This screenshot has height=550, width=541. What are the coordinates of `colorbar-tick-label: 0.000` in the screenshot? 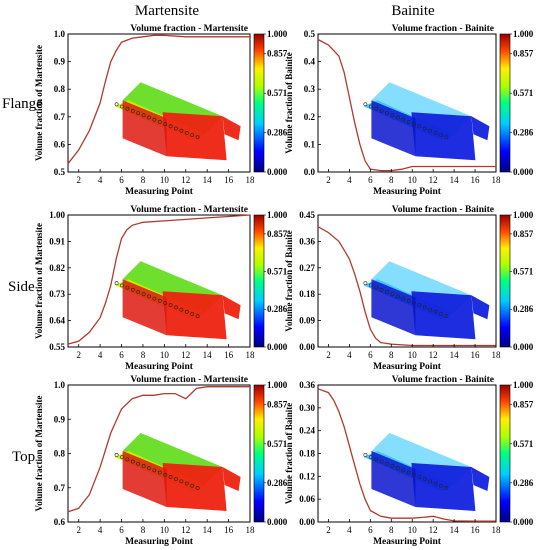 It's located at (523, 347).